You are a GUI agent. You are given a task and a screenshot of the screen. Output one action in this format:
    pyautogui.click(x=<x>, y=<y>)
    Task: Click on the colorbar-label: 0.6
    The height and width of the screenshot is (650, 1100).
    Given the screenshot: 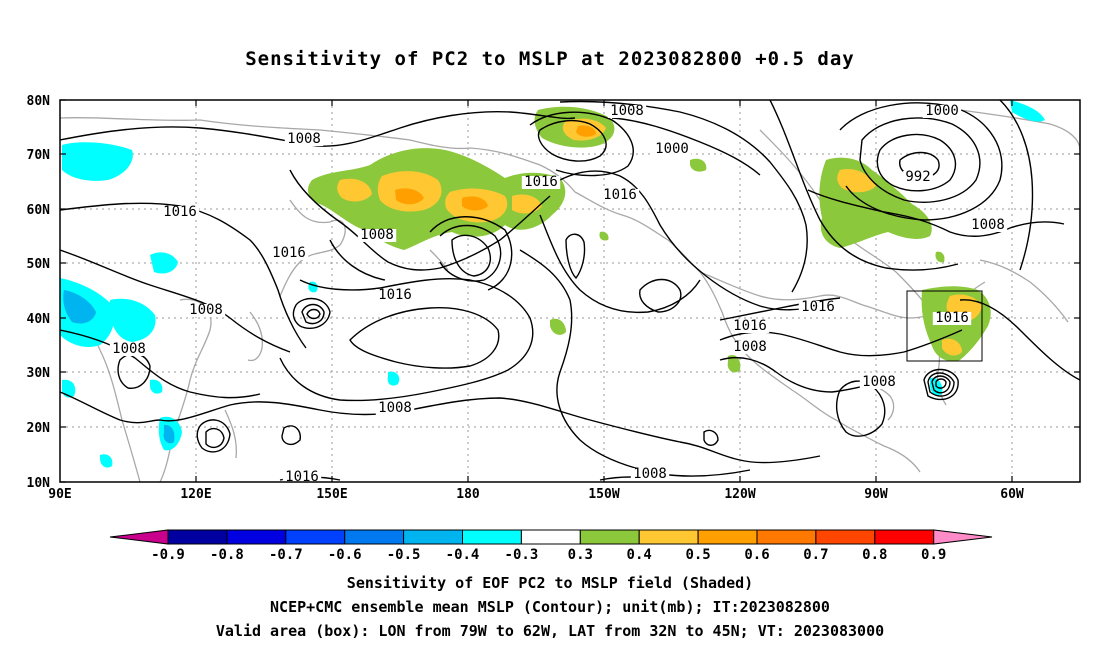 What is the action you would take?
    pyautogui.click(x=756, y=555)
    